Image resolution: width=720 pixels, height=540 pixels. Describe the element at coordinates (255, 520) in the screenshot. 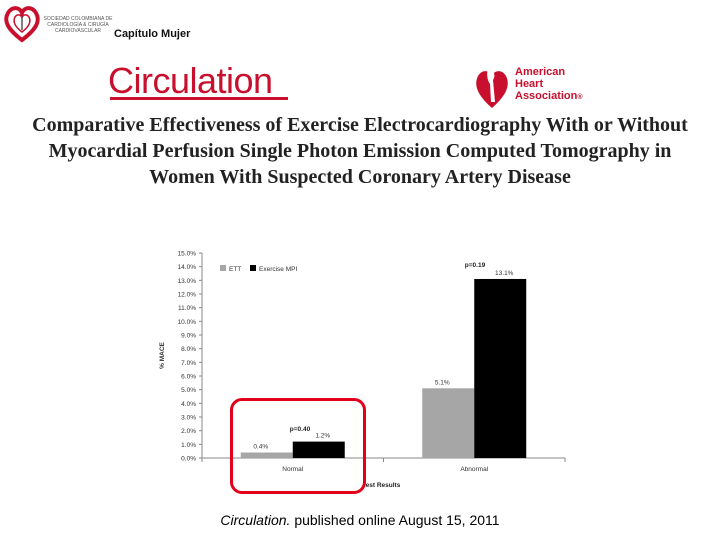

I see `citation-journal: Circulation.` at that location.